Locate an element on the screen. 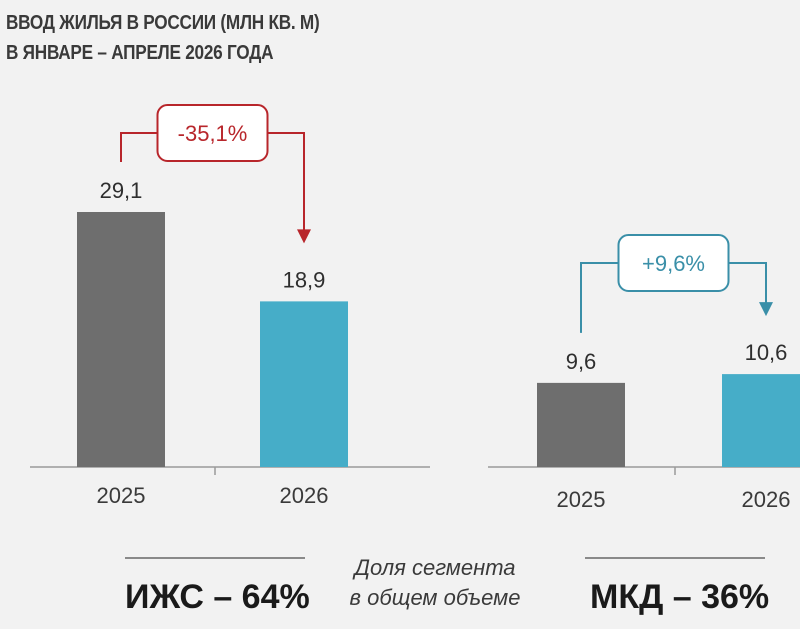 Image resolution: width=800 pixels, height=629 pixels. category-label-izhs-2025: 2025 is located at coordinates (121, 495).